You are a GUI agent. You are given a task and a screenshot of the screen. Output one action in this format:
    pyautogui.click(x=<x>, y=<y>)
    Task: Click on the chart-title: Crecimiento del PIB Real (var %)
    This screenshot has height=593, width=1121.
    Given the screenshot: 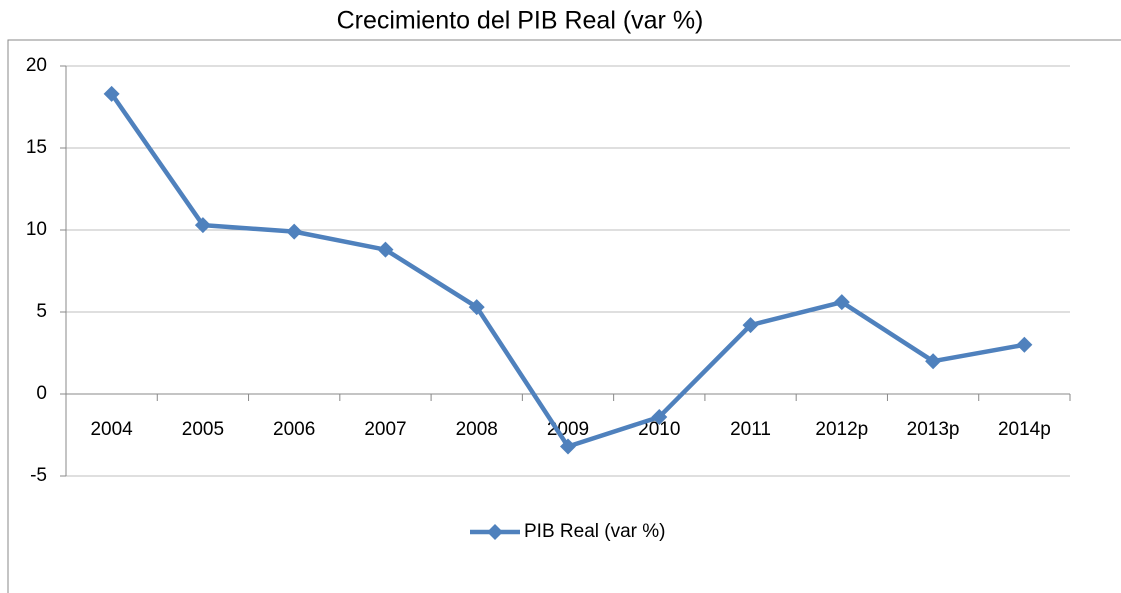 What is the action you would take?
    pyautogui.click(x=520, y=21)
    